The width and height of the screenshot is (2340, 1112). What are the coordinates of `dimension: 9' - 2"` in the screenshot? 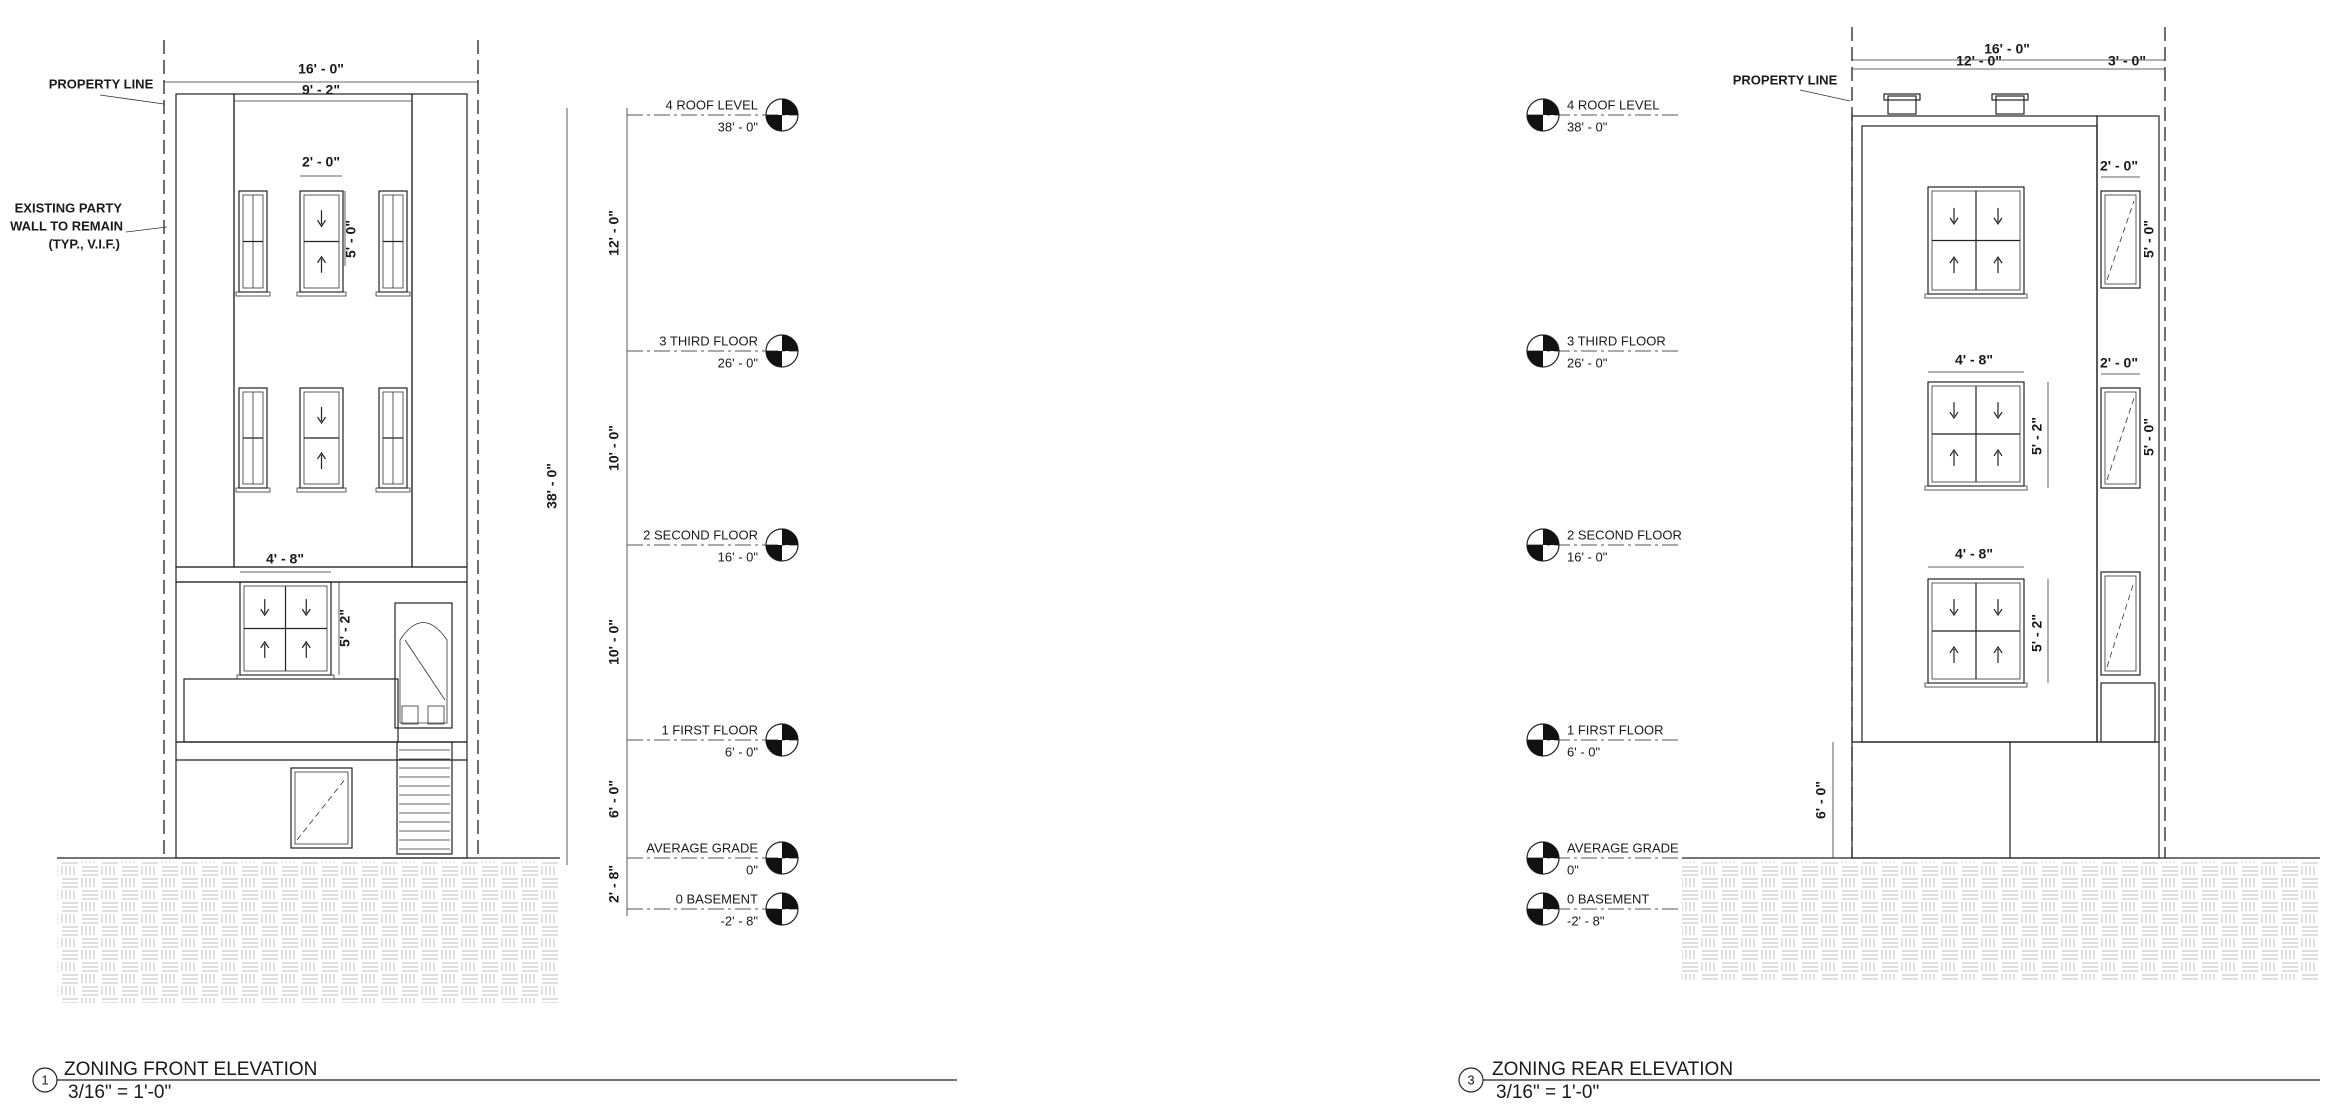 It's located at (321, 90).